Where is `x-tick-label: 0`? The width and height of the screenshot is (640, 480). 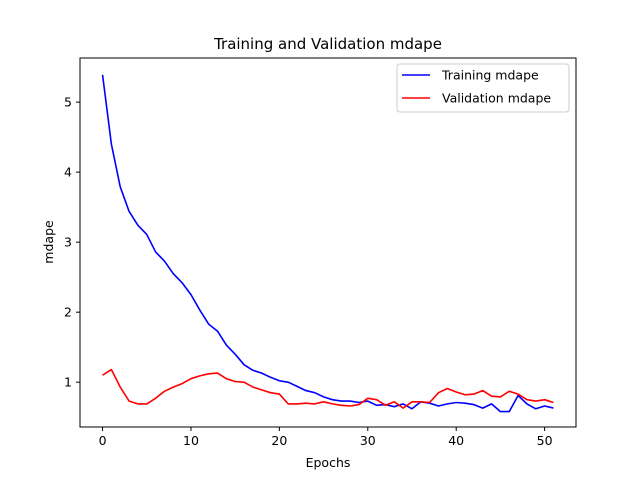 x-tick-label: 0 is located at coordinates (103, 440).